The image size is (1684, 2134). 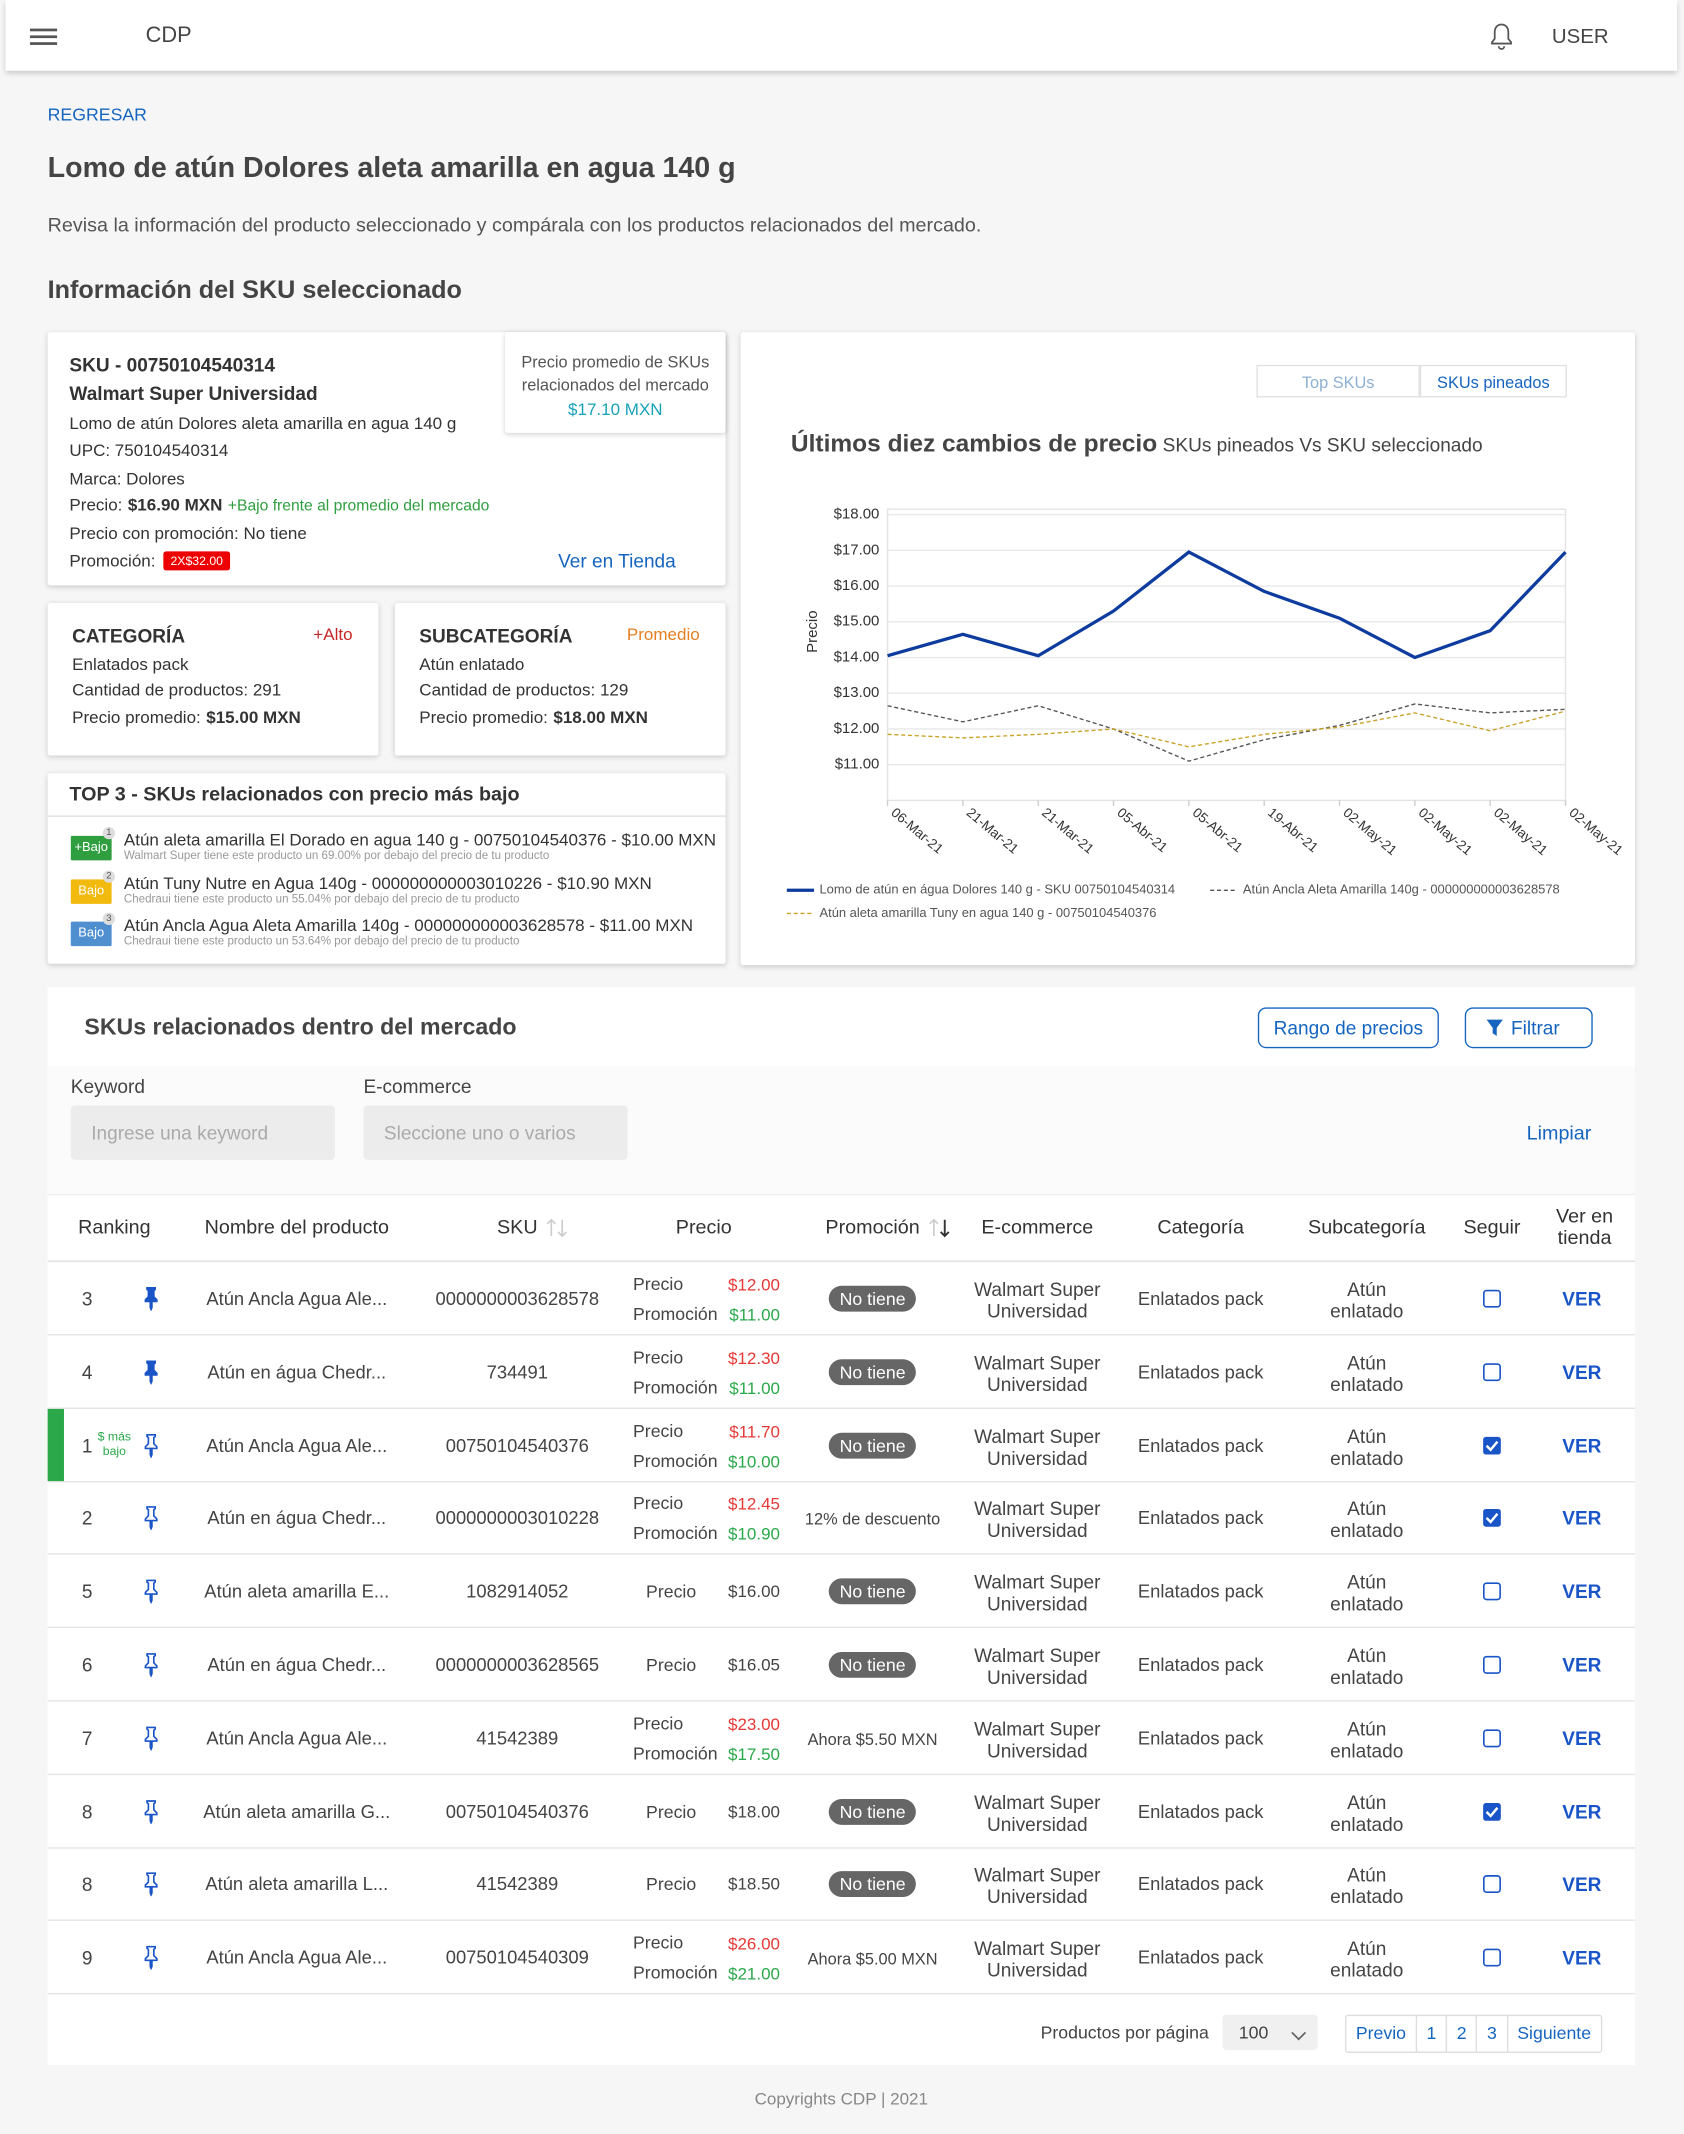 What do you see at coordinates (517, 1228) in the screenshot?
I see `column-header: SKU` at bounding box center [517, 1228].